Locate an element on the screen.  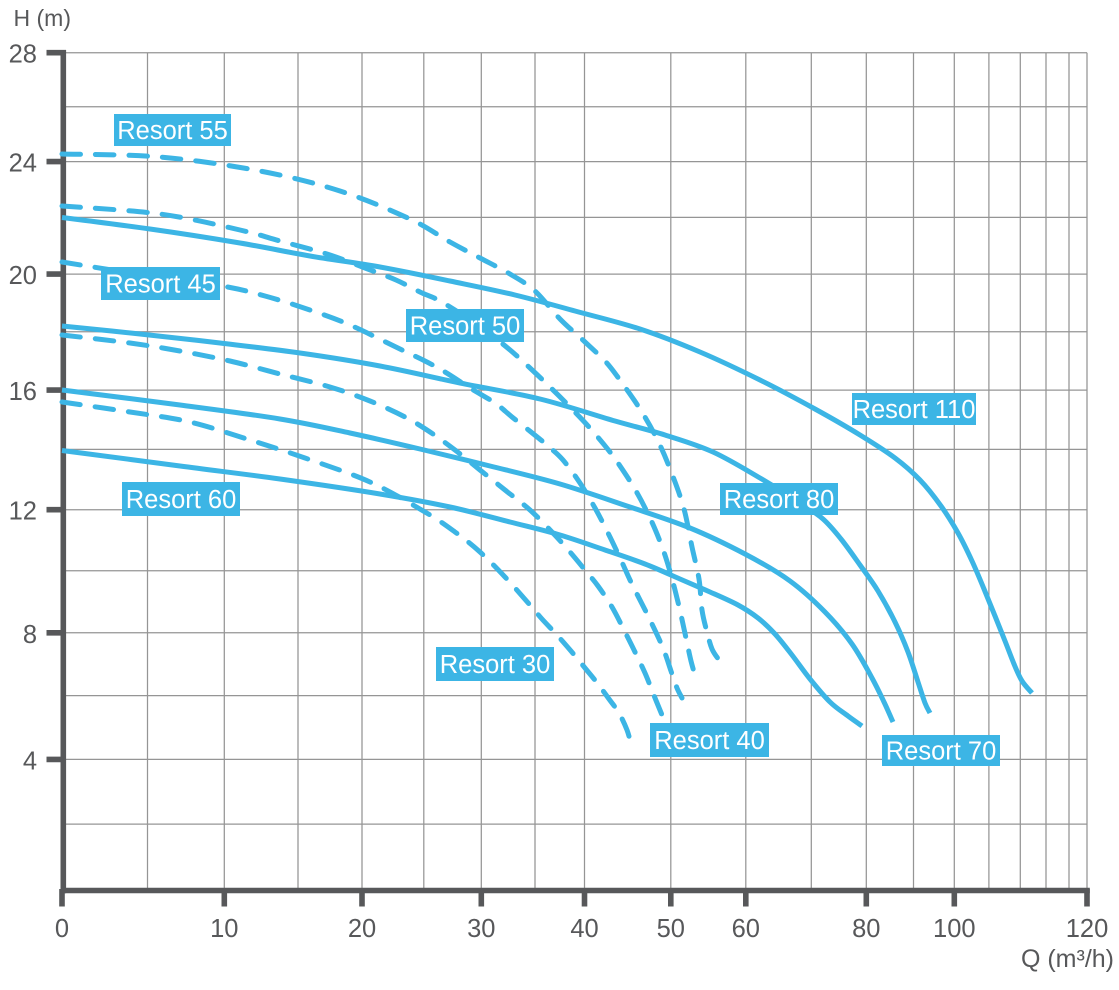
svg-text: Resort 50 is located at coordinates (465, 327).